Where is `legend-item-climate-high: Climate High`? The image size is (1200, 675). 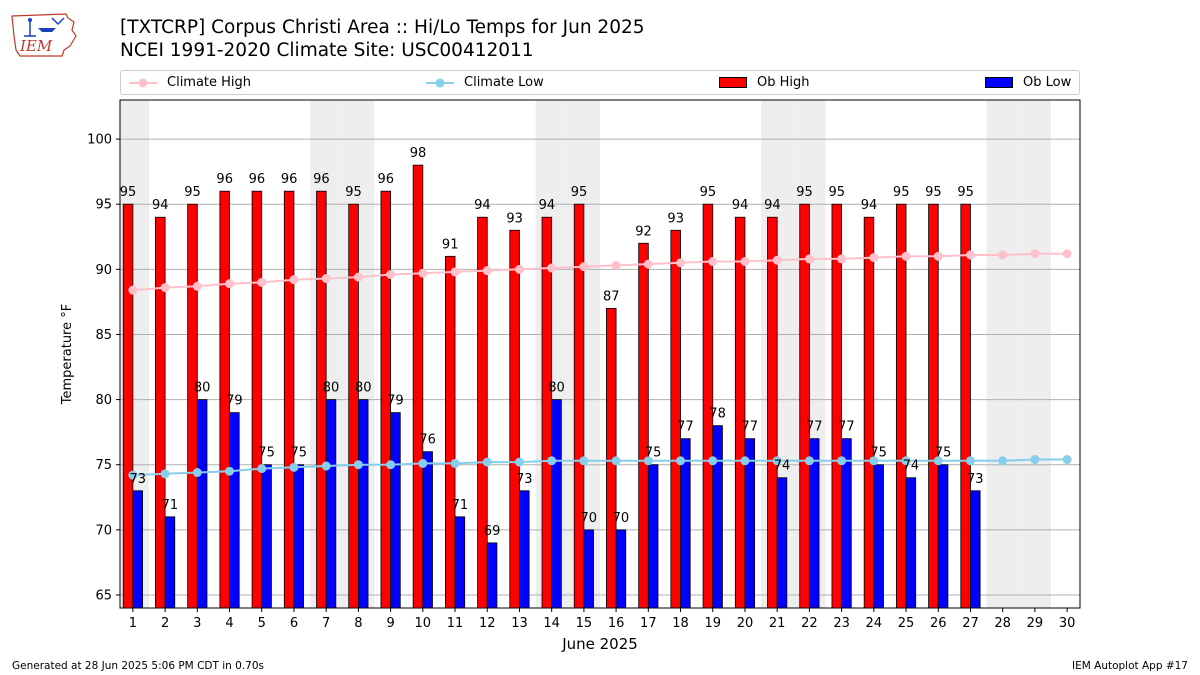 legend-item-climate-high: Climate High is located at coordinates (190, 82).